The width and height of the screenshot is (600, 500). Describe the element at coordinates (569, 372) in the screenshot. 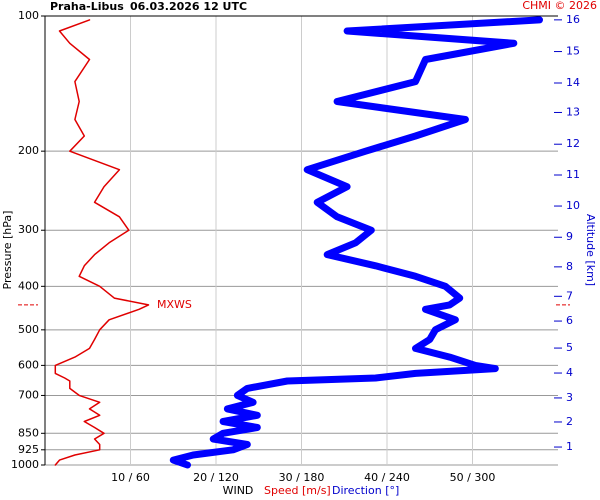

I see `y2-tick-label: 4` at that location.